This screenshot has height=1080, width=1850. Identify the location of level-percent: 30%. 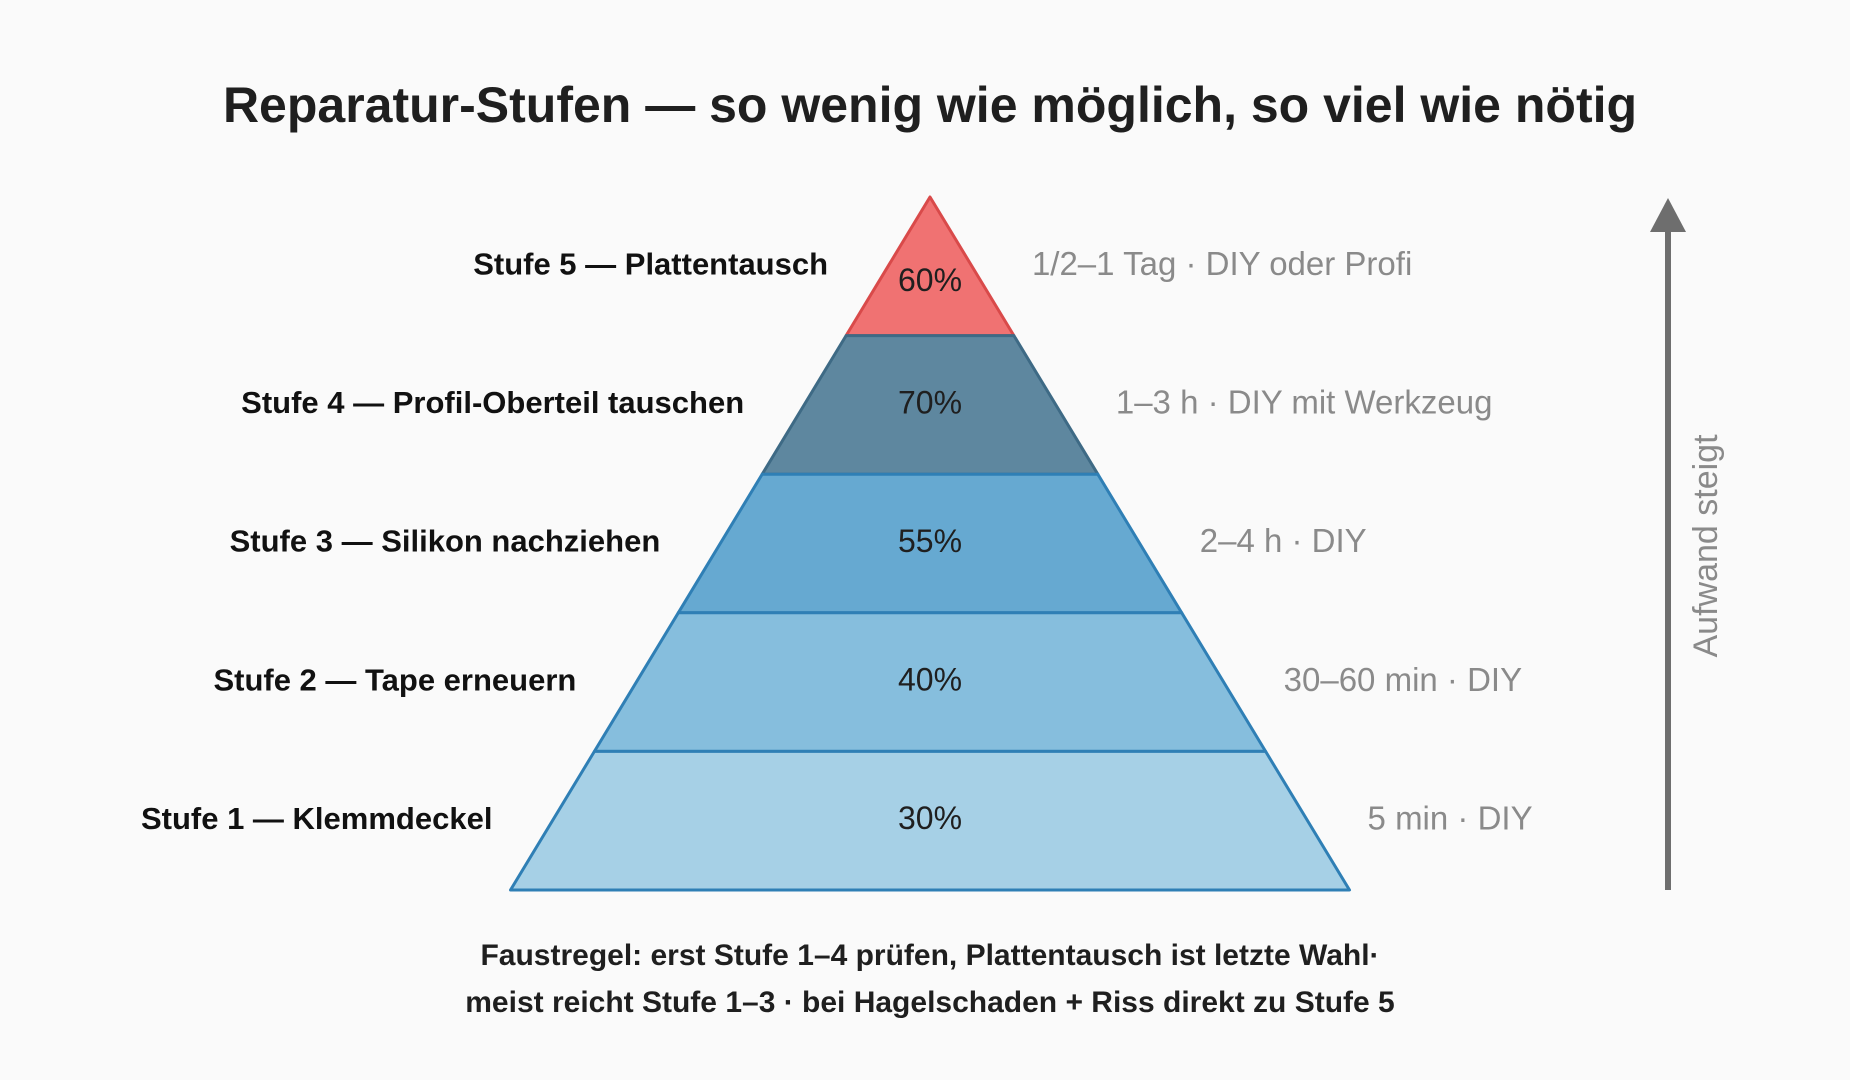
(930, 818).